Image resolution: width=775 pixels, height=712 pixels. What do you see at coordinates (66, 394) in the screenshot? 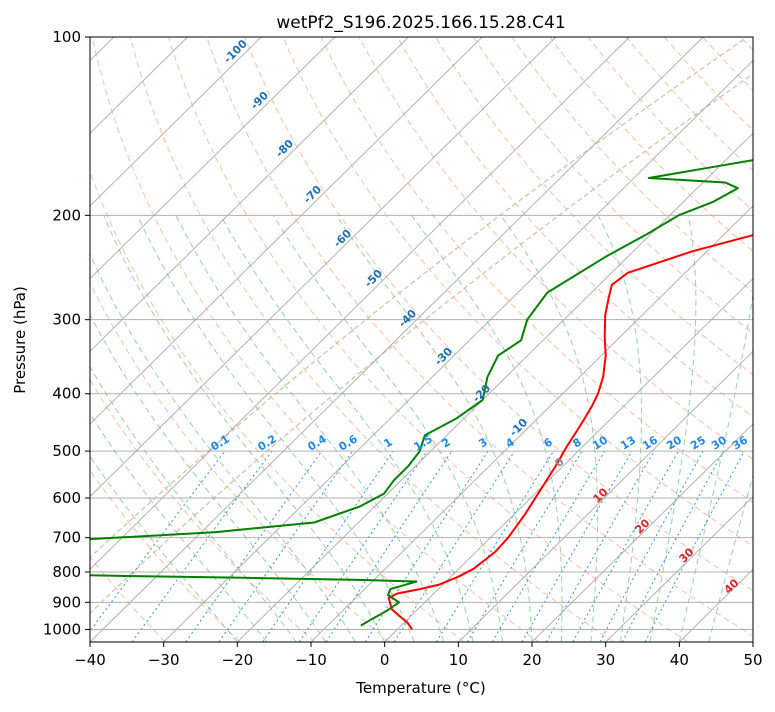
I see `y-tick-label: 400` at bounding box center [66, 394].